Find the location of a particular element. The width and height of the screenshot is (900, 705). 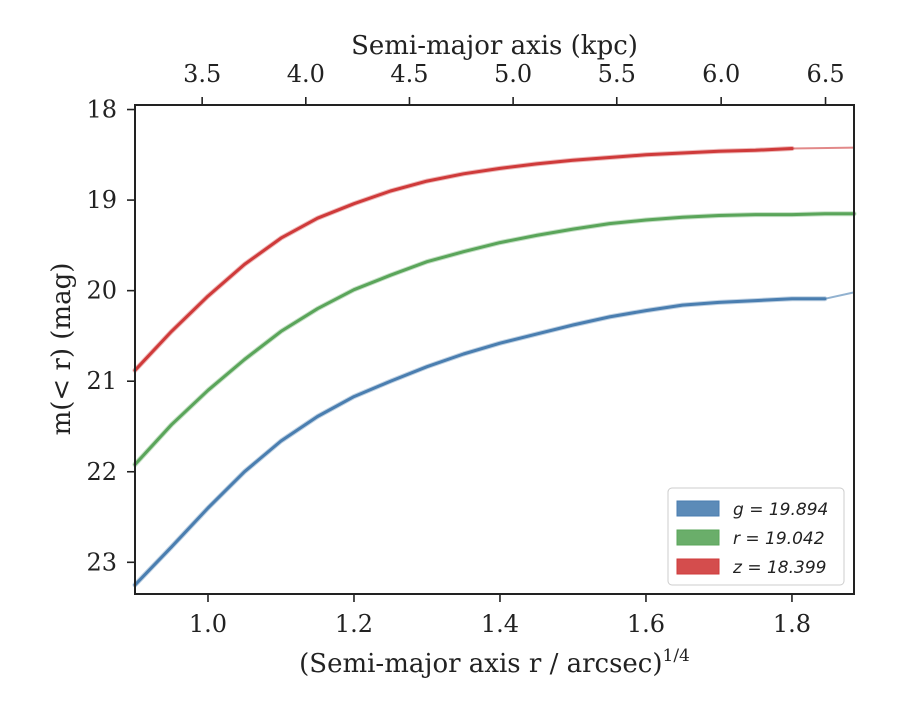

x2-tick-label: 6.5 is located at coordinates (825, 74).